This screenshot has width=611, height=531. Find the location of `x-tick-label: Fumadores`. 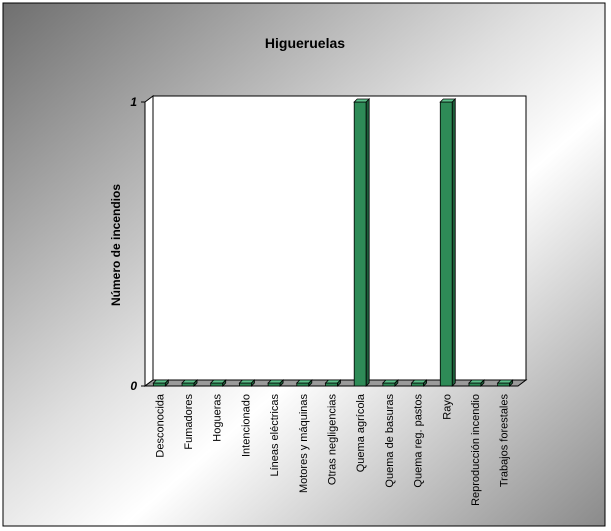

x-tick-label: Fumadores is located at coordinates (189, 422).